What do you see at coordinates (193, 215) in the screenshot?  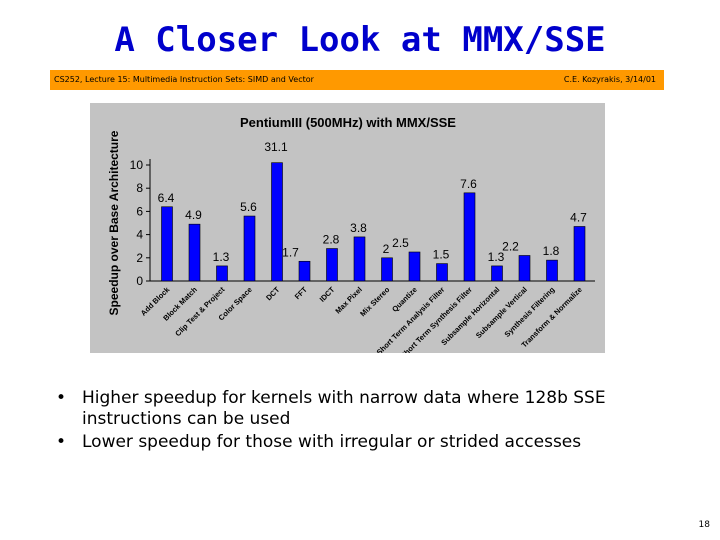 I see `bar-value-label: 4.9` at bounding box center [193, 215].